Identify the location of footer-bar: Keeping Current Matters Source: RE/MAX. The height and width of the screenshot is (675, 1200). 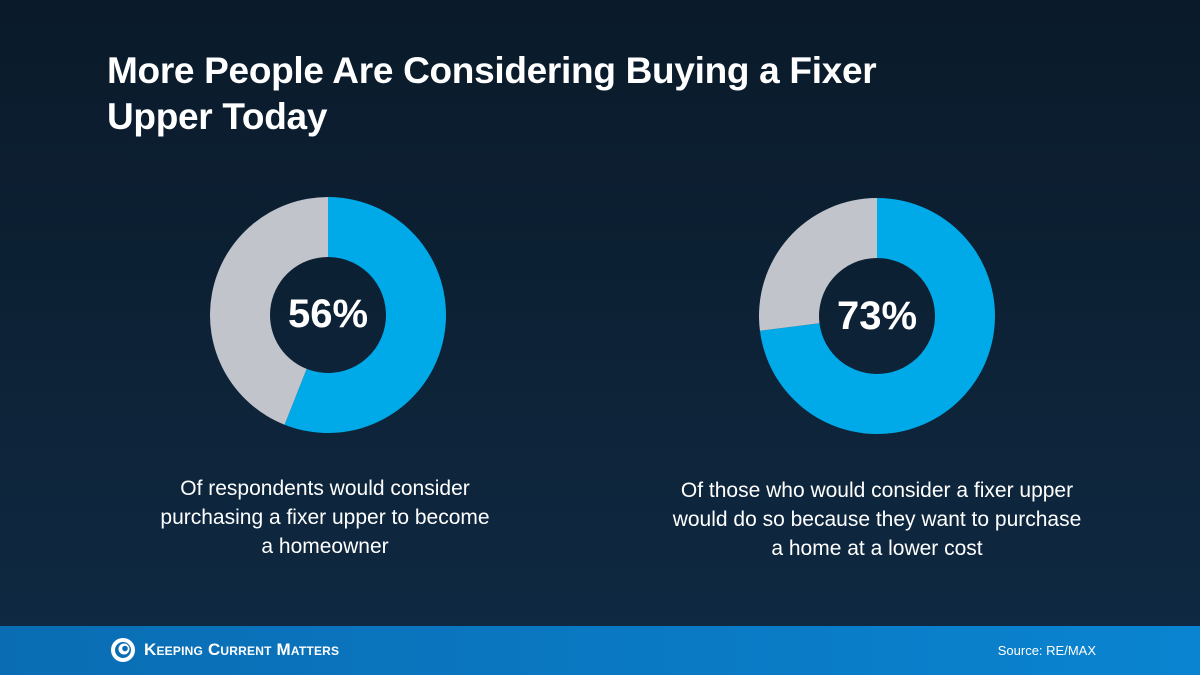
(600, 650).